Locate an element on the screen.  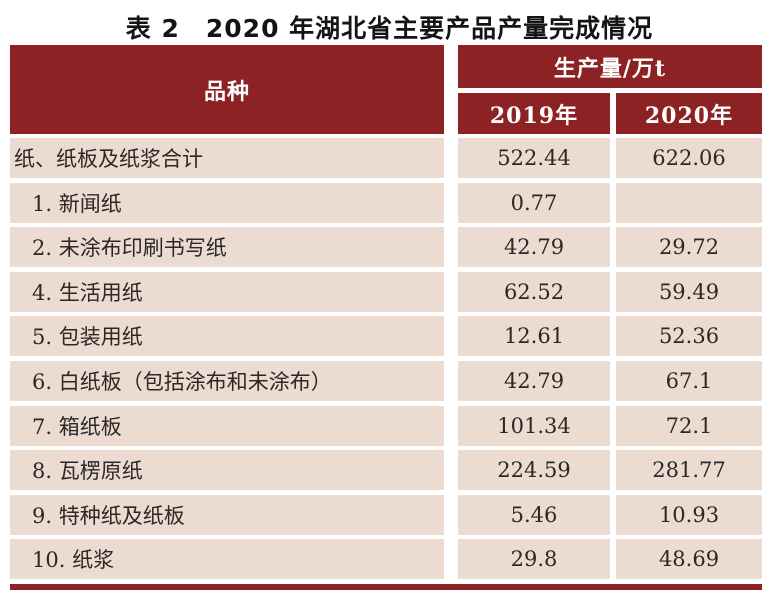
table-row: 5. 包装用纸 12.61 52.36 is located at coordinates (386, 336).